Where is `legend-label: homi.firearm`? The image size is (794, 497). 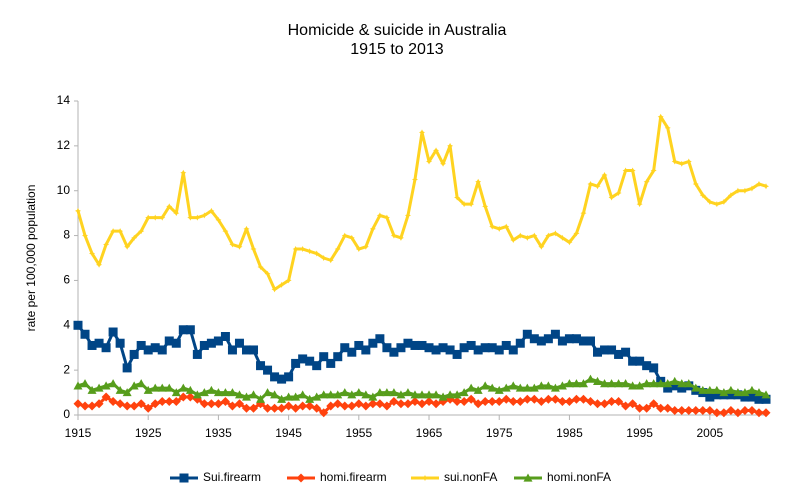
legend-label: homi.firearm is located at coordinates (353, 477).